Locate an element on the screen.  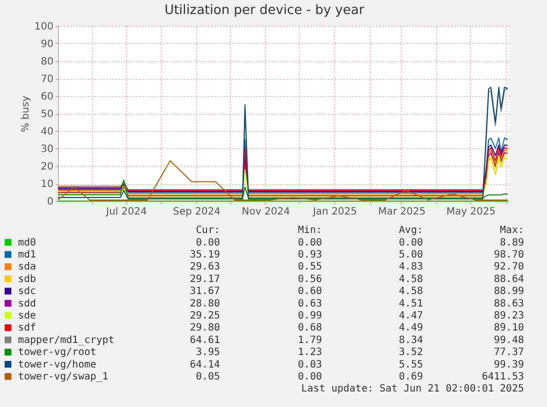
text: 0.69 is located at coordinates (410, 377).